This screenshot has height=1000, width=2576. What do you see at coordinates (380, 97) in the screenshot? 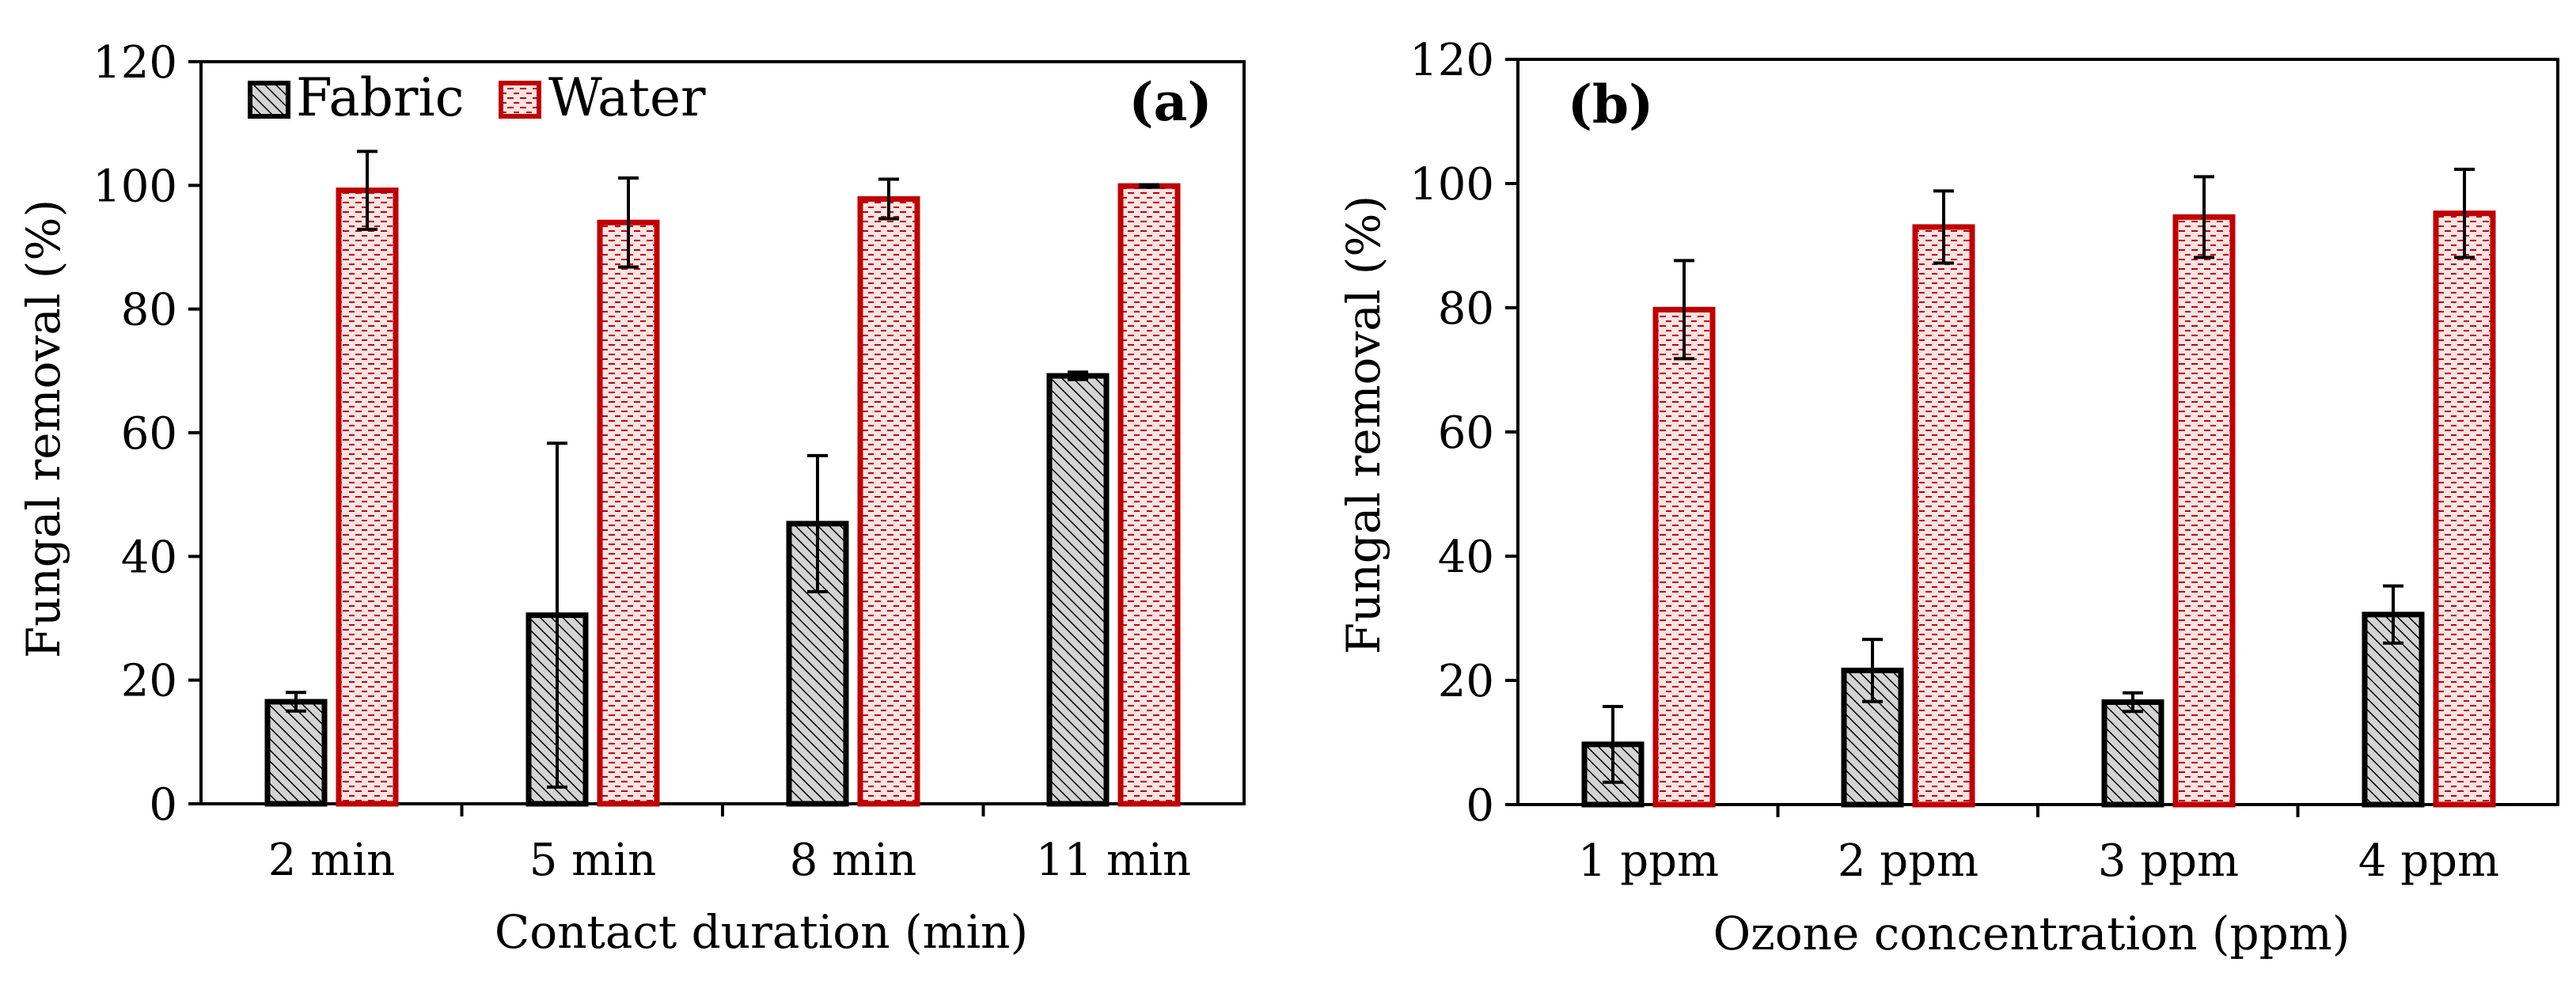
I see `legend-fabric-label: Fabric` at bounding box center [380, 97].